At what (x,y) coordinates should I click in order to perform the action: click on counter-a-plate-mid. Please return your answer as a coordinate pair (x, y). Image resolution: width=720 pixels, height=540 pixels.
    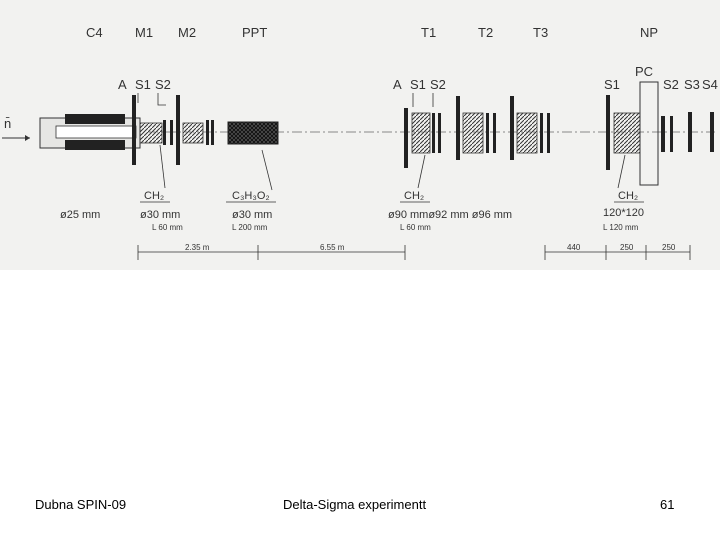
    Looking at the image, I should click on (406, 138).